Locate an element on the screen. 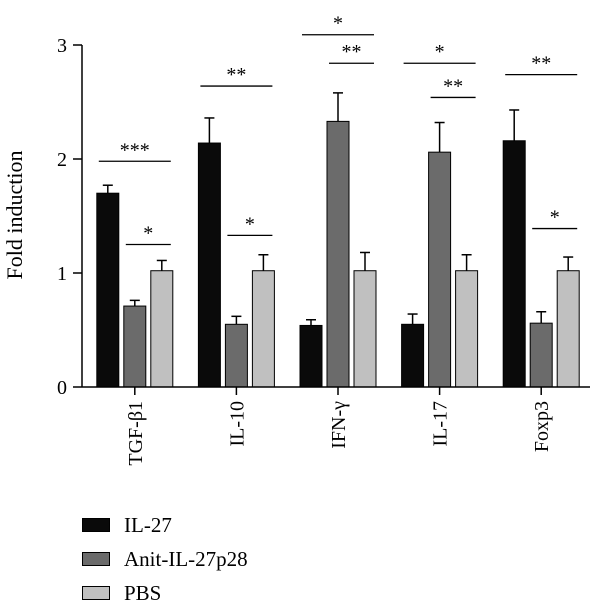  x-axis: TGF-β1 IL-10 IFN-γ IL-17 Foxp3 is located at coordinates (336, 426).